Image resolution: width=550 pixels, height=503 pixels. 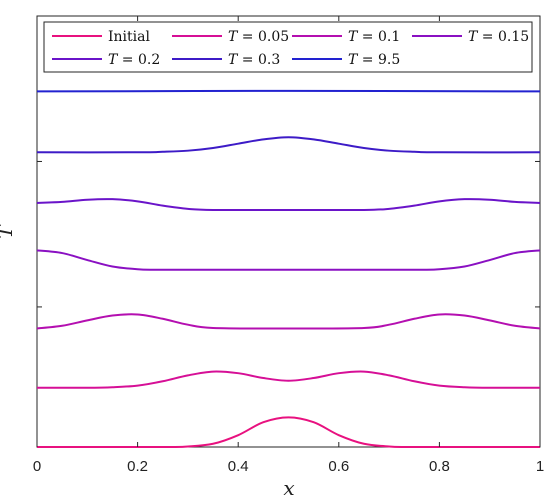 What do you see at coordinates (137, 466) in the screenshot?
I see `x-tick-label: 0.2` at bounding box center [137, 466].